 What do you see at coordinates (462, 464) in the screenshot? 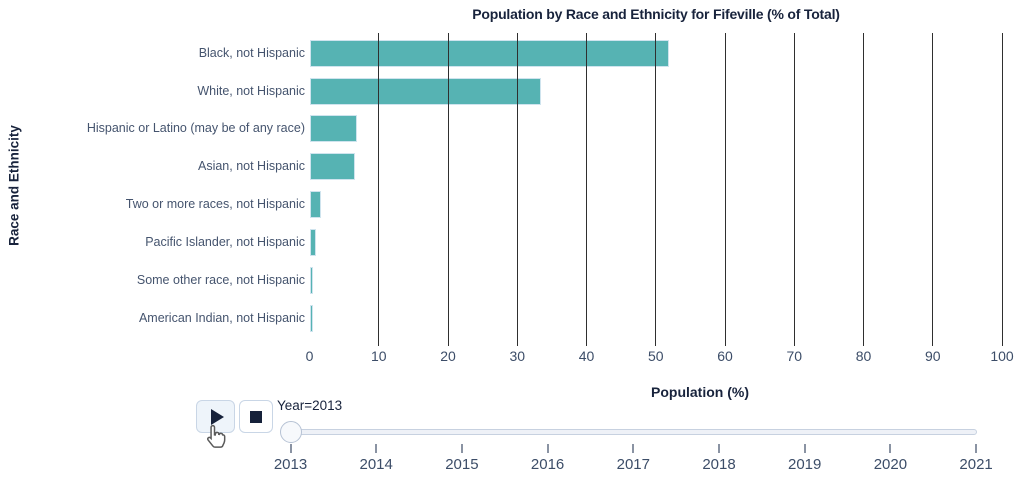
I see `slider-year-tick-label: 2015` at bounding box center [462, 464].